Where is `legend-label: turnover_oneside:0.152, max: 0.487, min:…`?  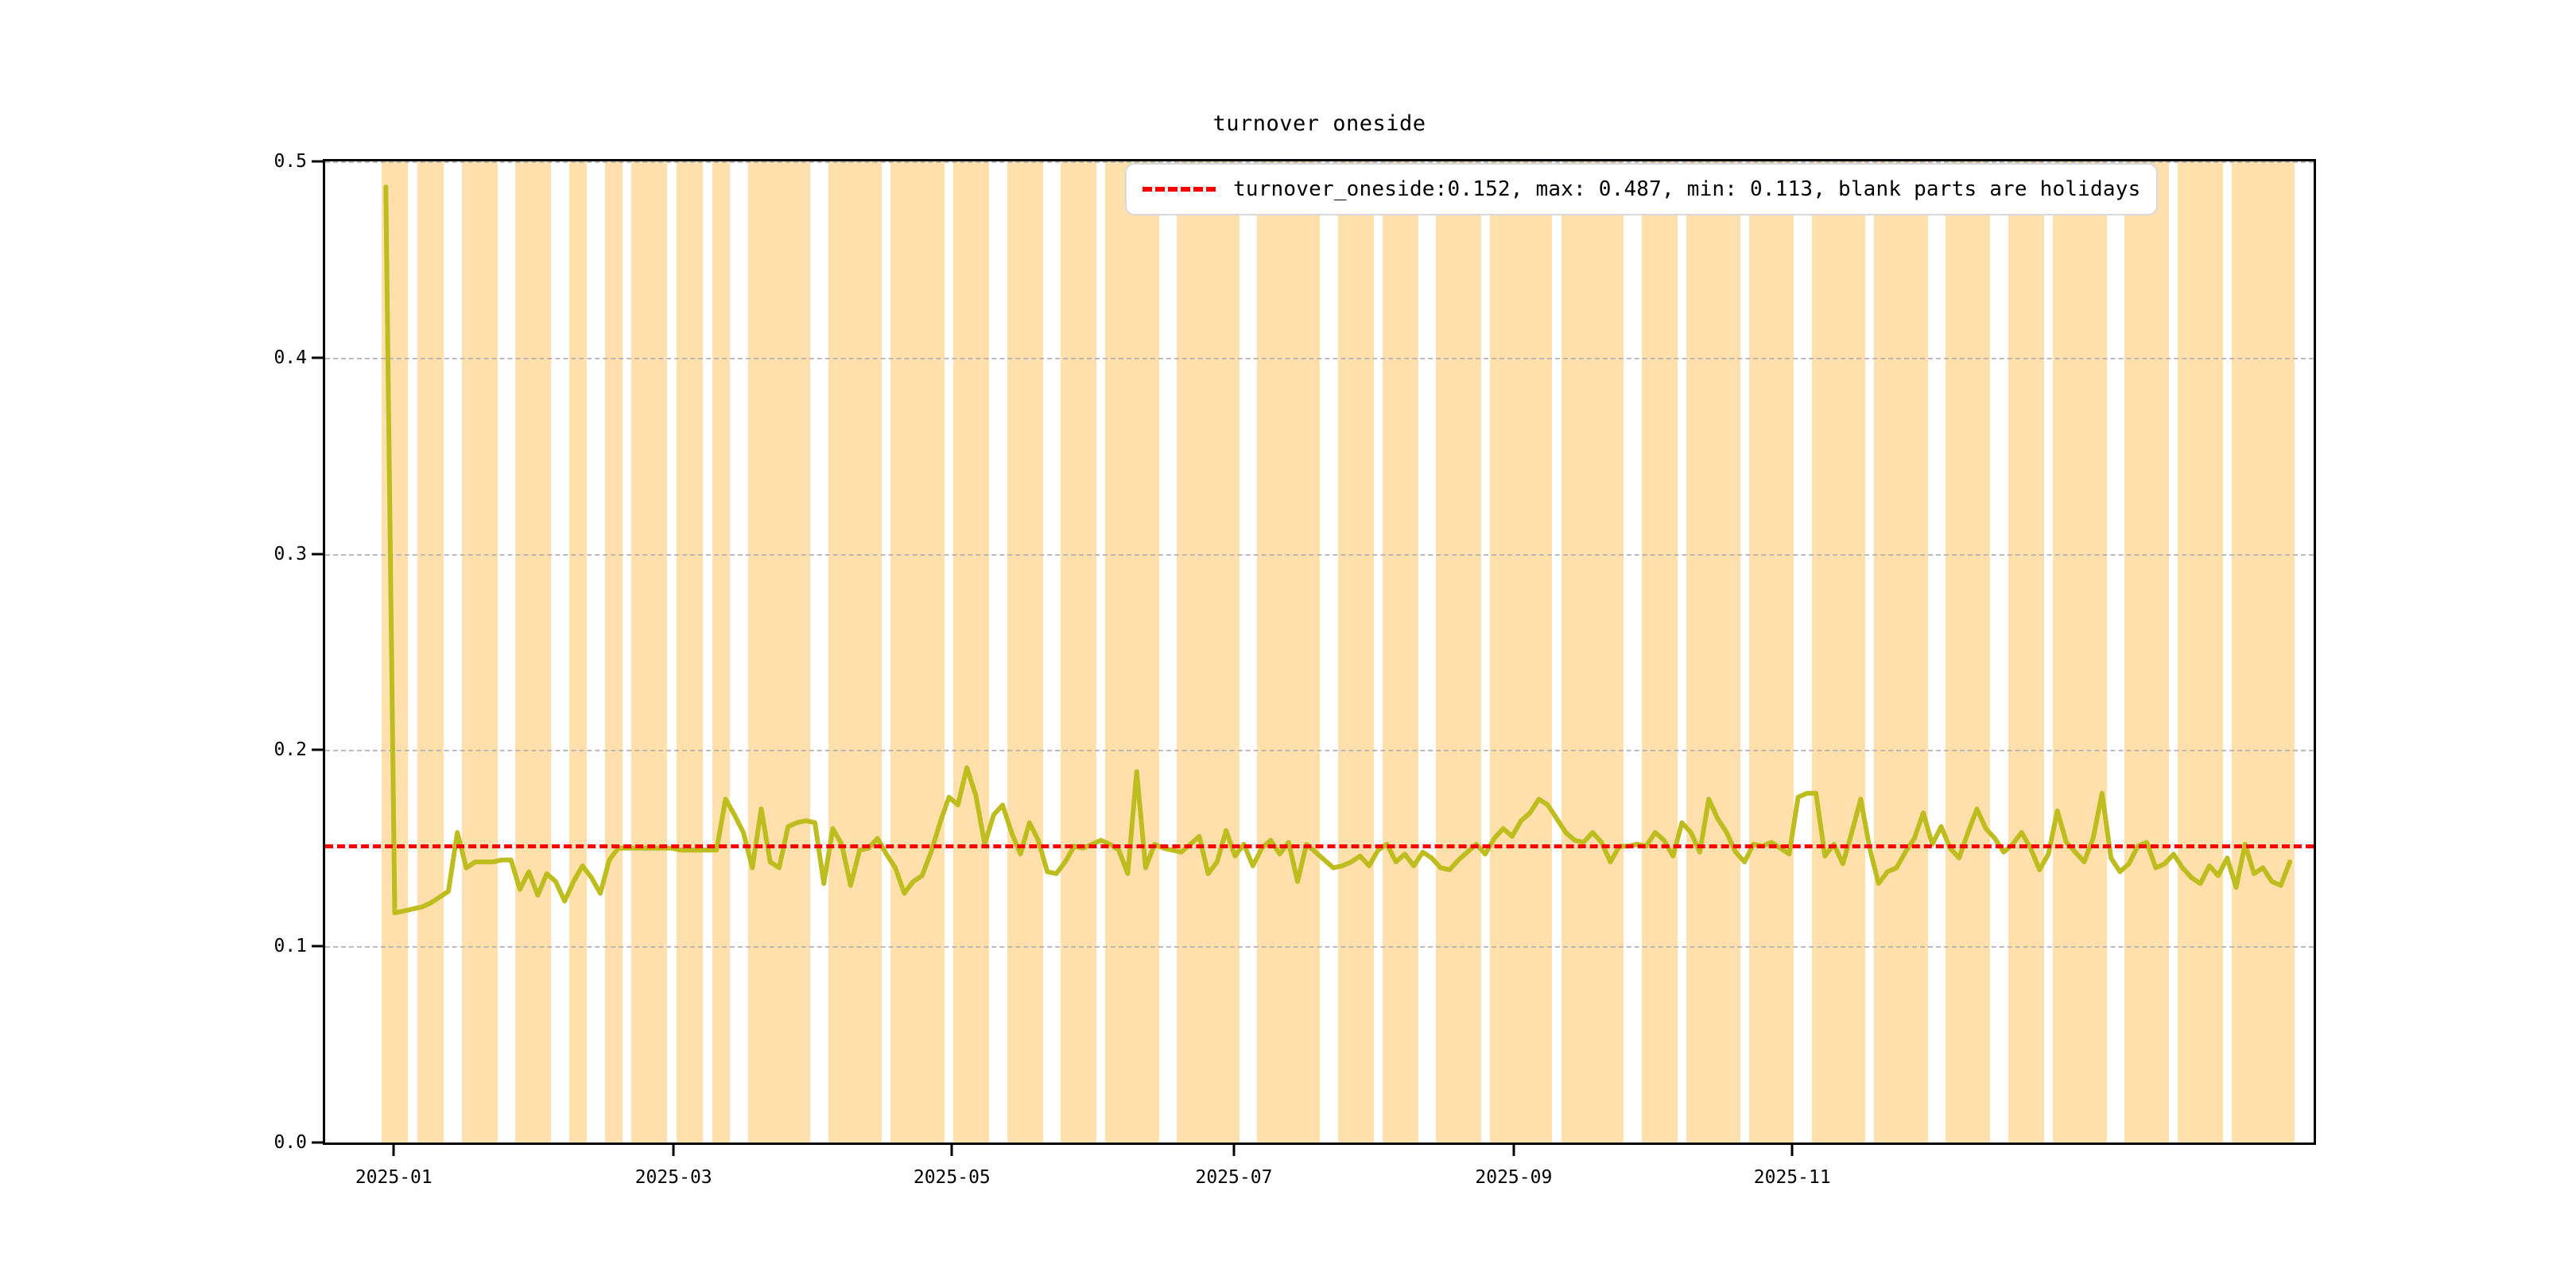
legend-label: turnover_oneside:0.152, max: 0.487, min:… is located at coordinates (1687, 189).